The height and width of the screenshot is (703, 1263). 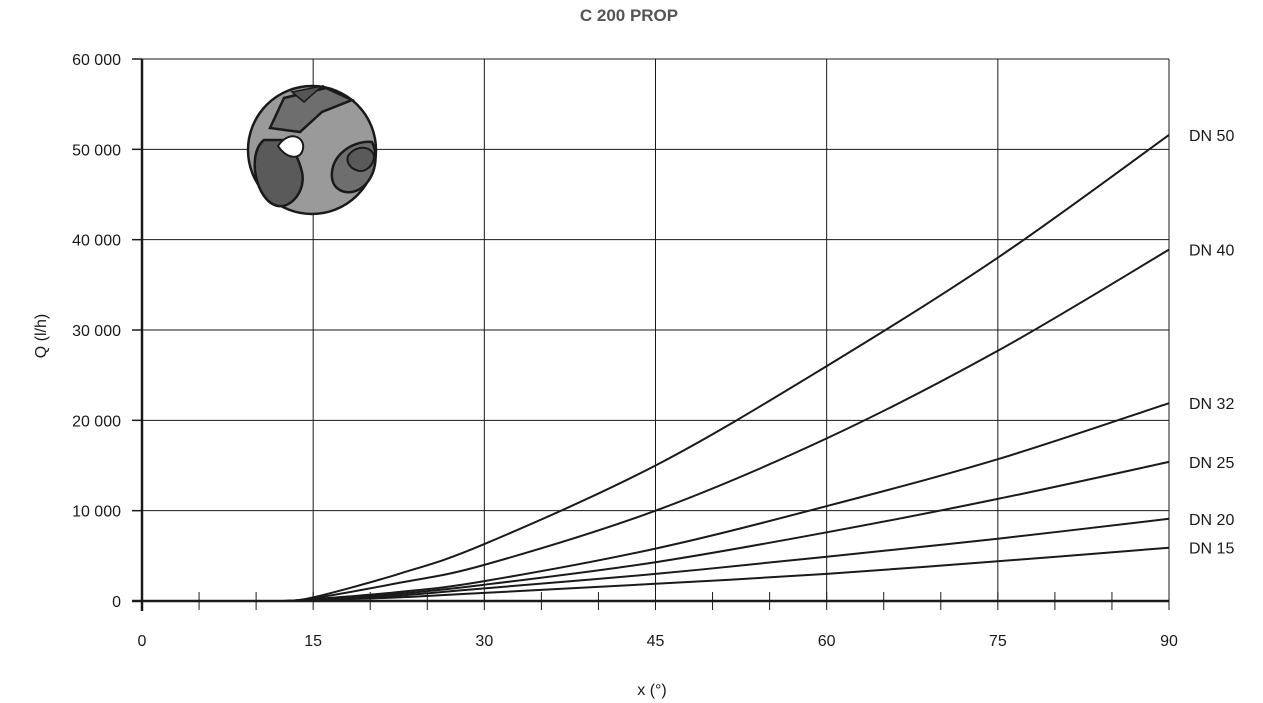 What do you see at coordinates (96, 150) in the screenshot?
I see `y-tick-label: 50 000` at bounding box center [96, 150].